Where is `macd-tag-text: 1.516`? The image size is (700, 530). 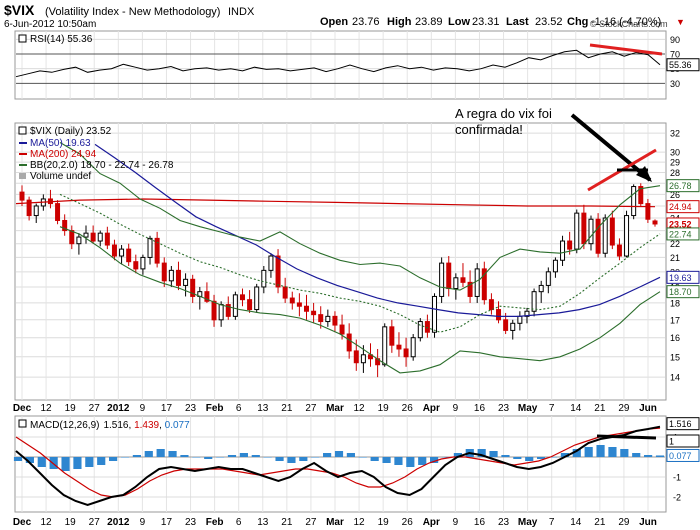
macd-tag-text: 1.516 is located at coordinates (680, 424).